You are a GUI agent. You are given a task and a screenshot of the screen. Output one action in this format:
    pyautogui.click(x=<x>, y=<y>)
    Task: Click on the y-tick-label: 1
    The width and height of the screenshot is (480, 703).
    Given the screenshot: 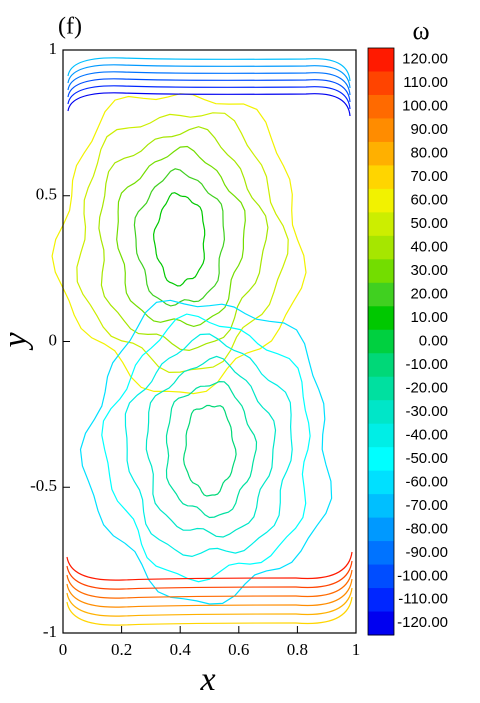 What is the action you would take?
    pyautogui.click(x=53, y=48)
    